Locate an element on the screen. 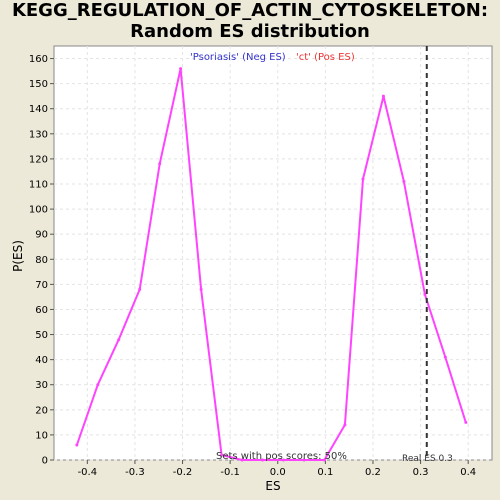 The image size is (500, 500). y-tick-label: 70 is located at coordinates (41, 285).